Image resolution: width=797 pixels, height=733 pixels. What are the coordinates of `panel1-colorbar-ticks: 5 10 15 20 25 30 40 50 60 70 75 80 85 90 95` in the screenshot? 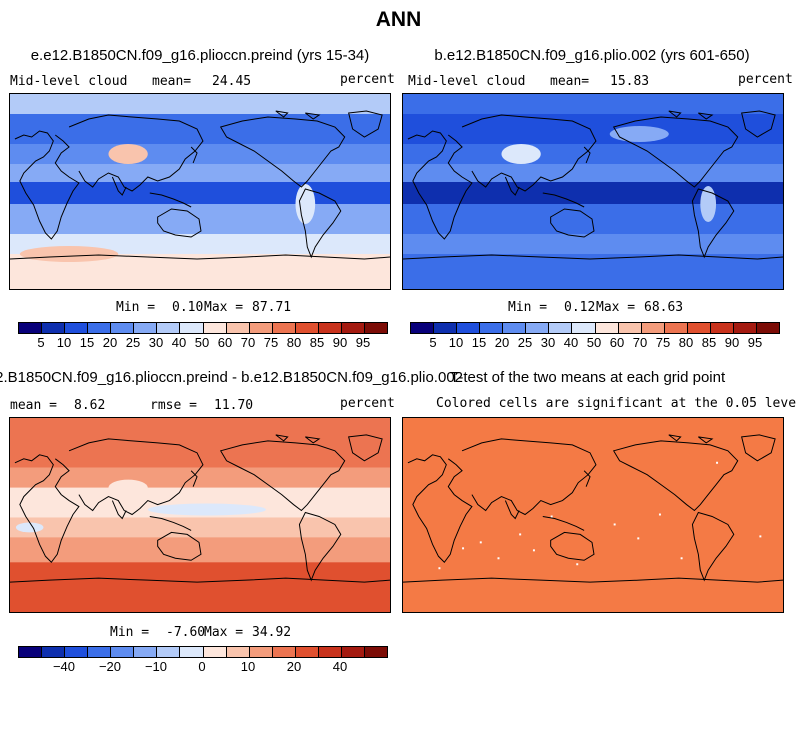 It's located at (202, 343).